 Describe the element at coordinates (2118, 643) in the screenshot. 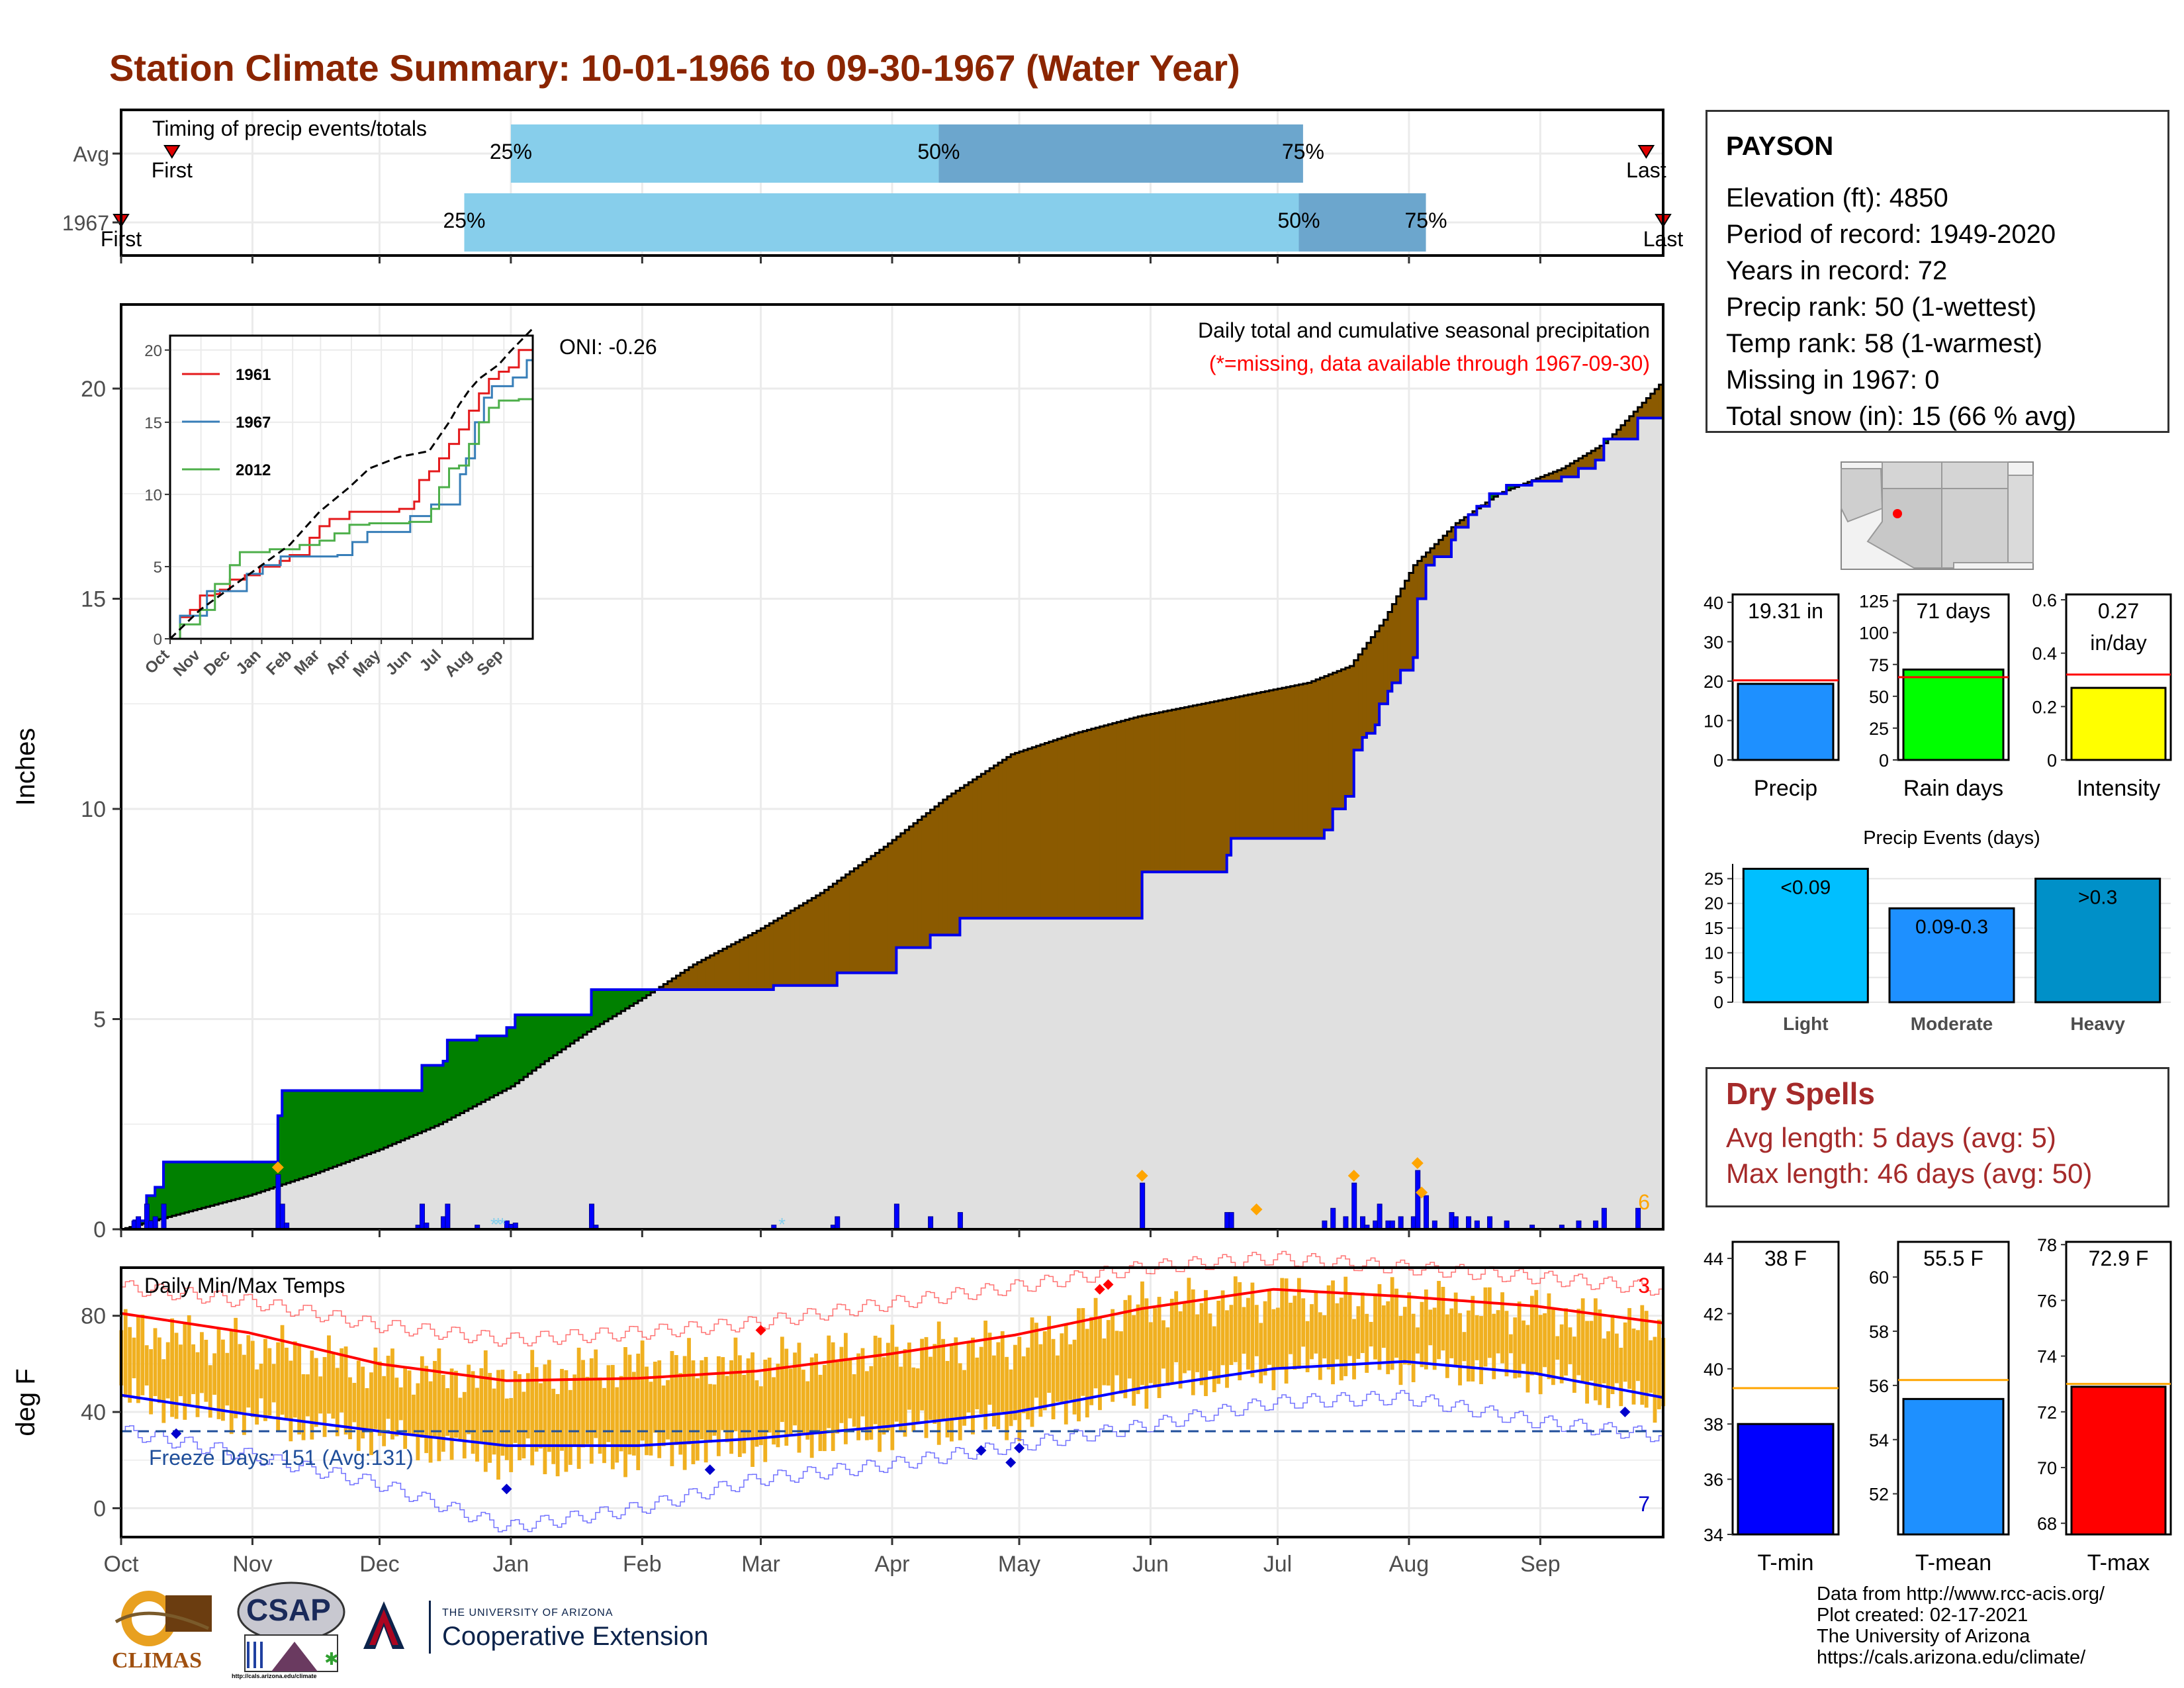

I see `summary-intensity-value-label: in/day` at that location.